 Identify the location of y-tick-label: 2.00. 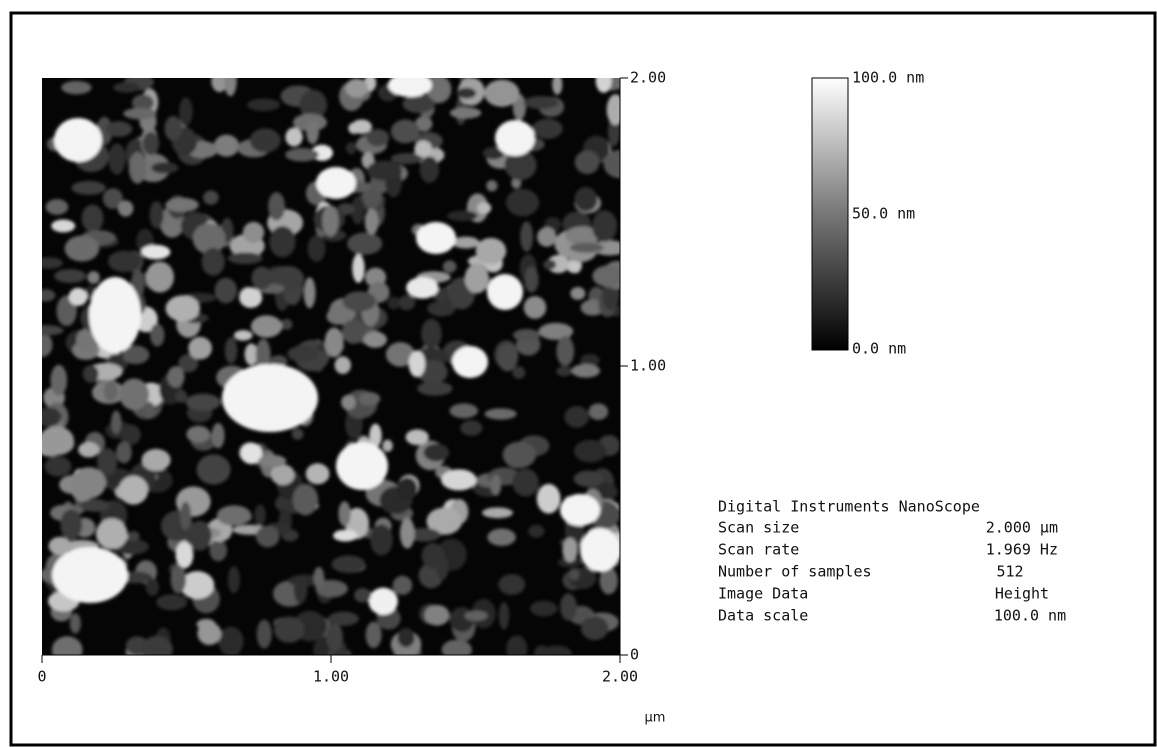
(648, 78).